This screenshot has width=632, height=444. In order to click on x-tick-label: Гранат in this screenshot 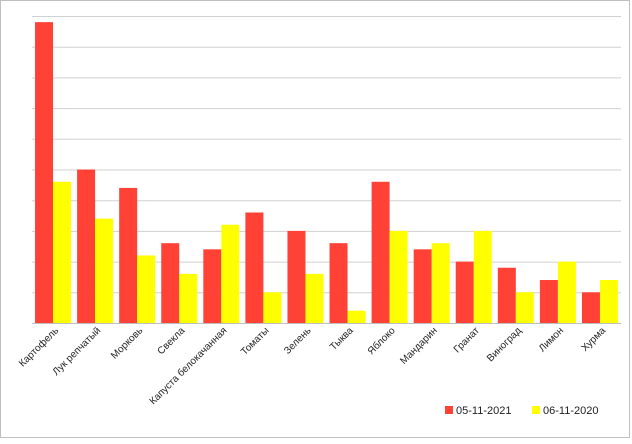, I will do `click(467, 340)`.